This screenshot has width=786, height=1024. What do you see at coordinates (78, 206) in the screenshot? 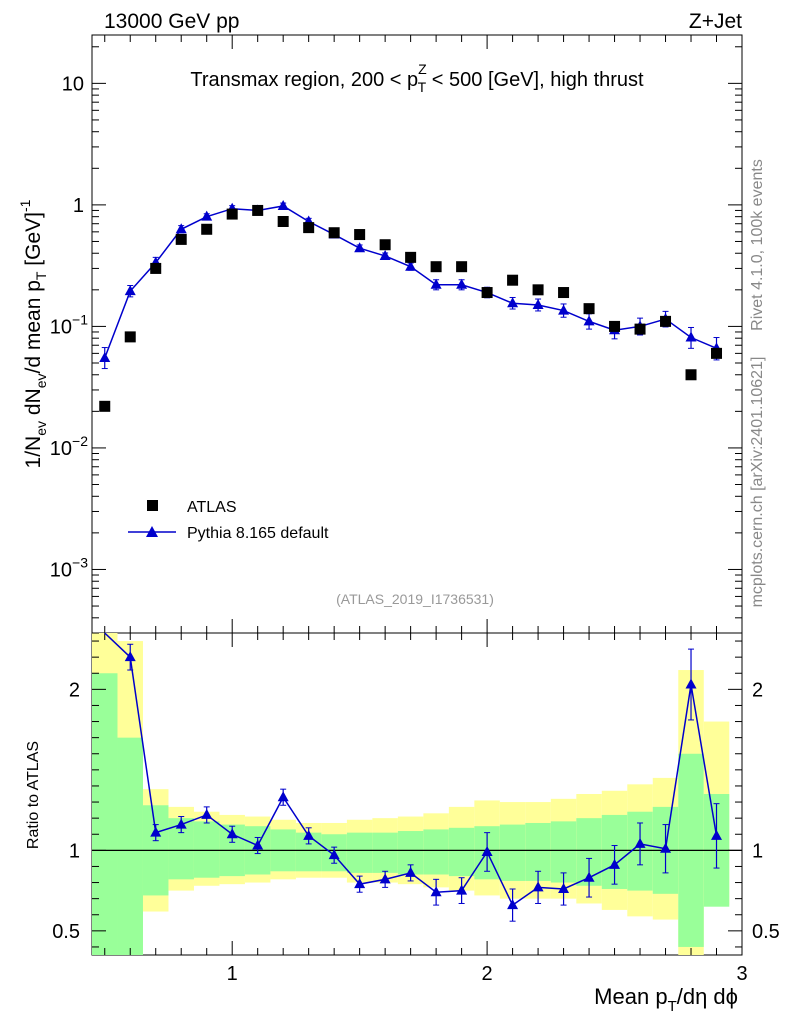
I see `main-y-tick-label: 1` at bounding box center [78, 206].